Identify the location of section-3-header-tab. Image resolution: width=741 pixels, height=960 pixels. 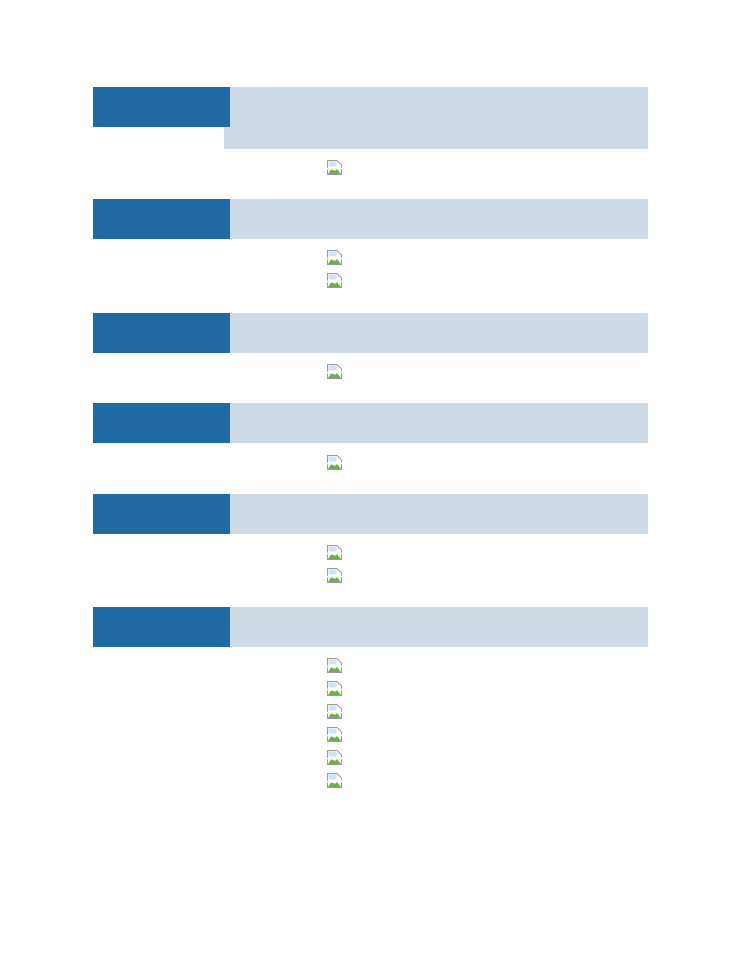
(161, 333).